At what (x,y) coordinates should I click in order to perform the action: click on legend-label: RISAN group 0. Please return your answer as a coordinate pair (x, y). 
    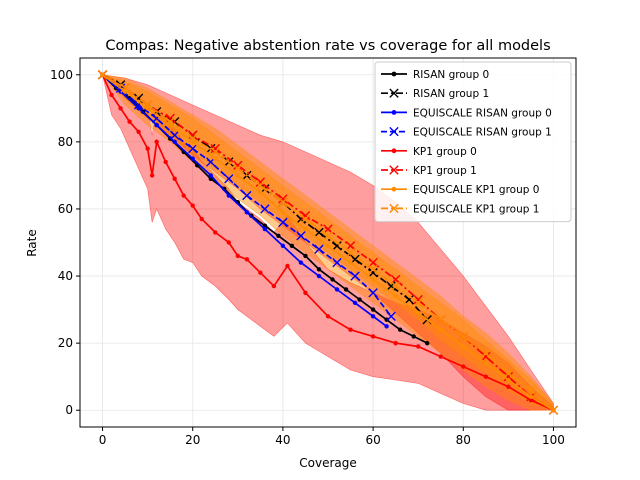
    Looking at the image, I should click on (451, 75).